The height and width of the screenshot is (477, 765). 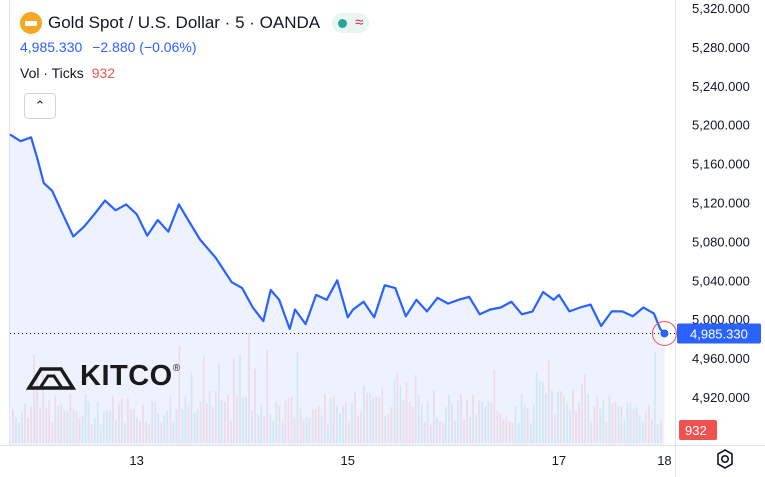 I want to click on volume-tag-bg, so click(x=698, y=430).